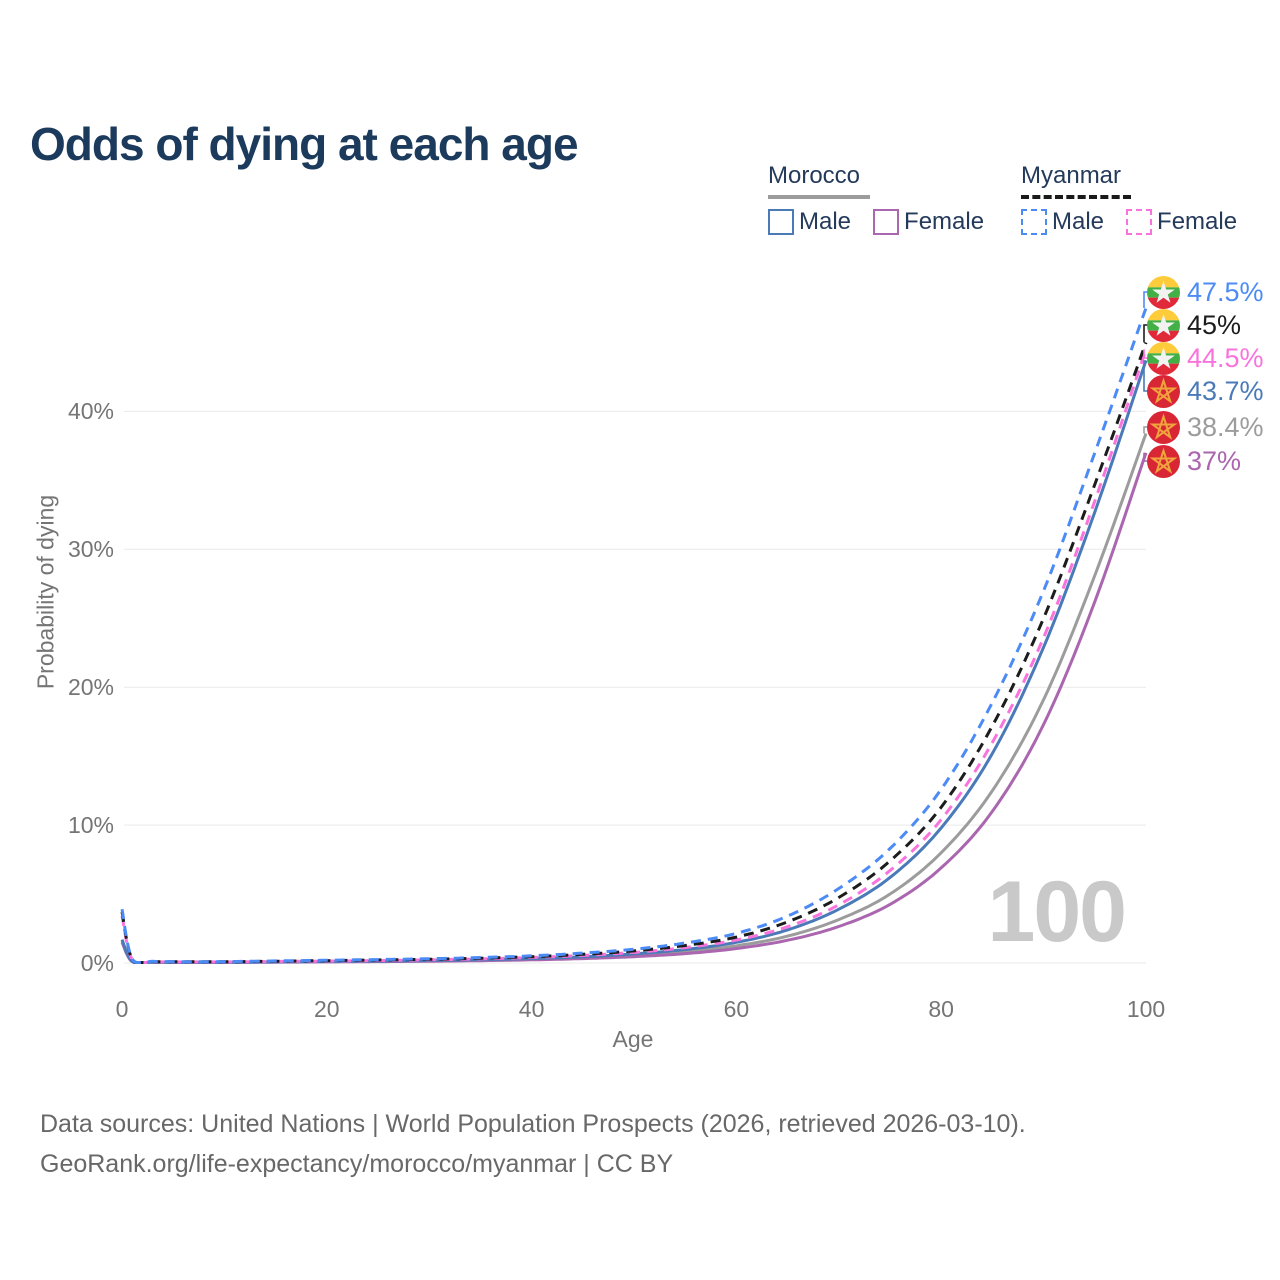 Image resolution: width=1280 pixels, height=1280 pixels. Describe the element at coordinates (97, 963) in the screenshot. I see `y-tick-label-0%: 0%` at that location.